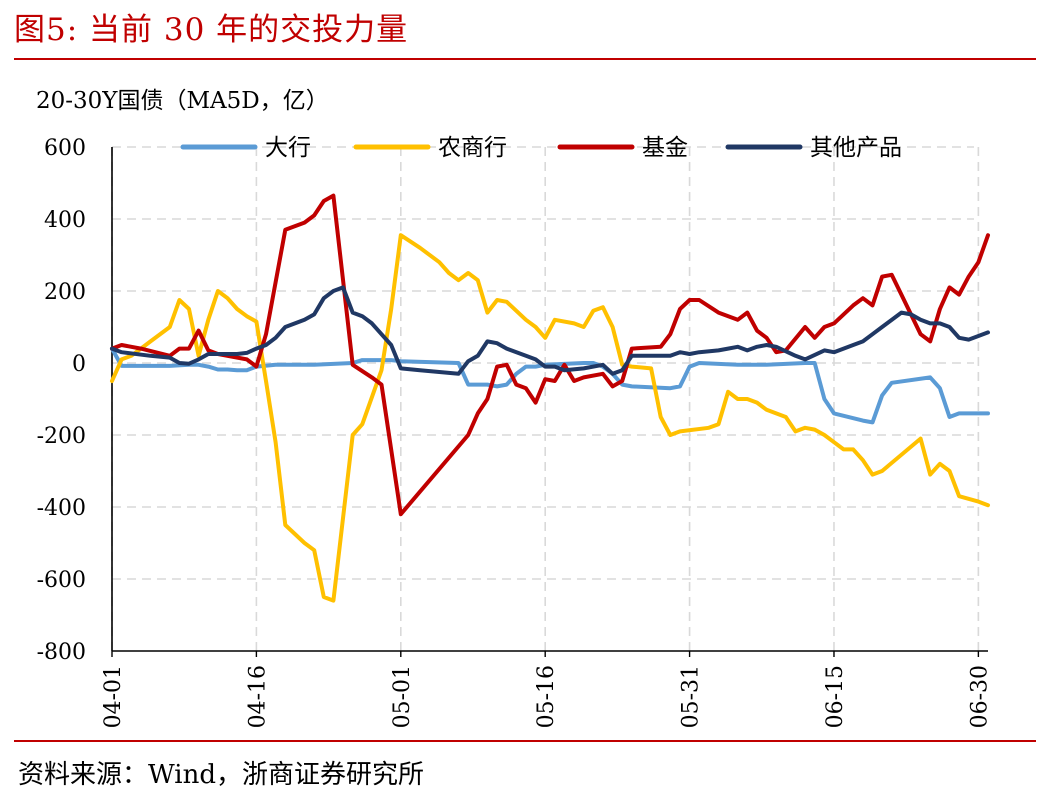  I want to click on x-tick-labels: 04-01 04-16 05-01 05-16 05-31 06-15 06-30, so click(546, 696).